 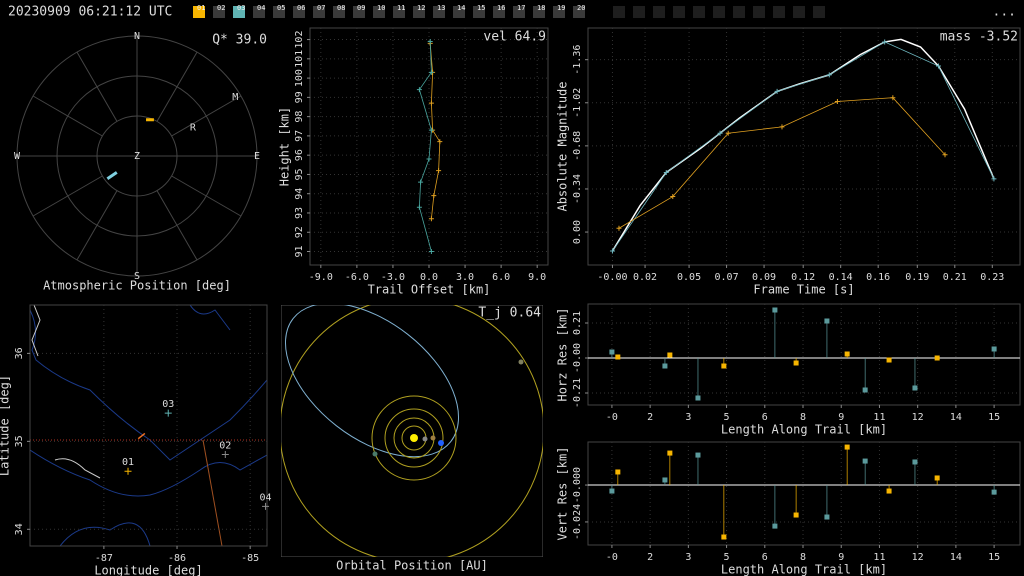 What do you see at coordinates (299, 117) in the screenshot?
I see `y-tick-label: 98` at bounding box center [299, 117].